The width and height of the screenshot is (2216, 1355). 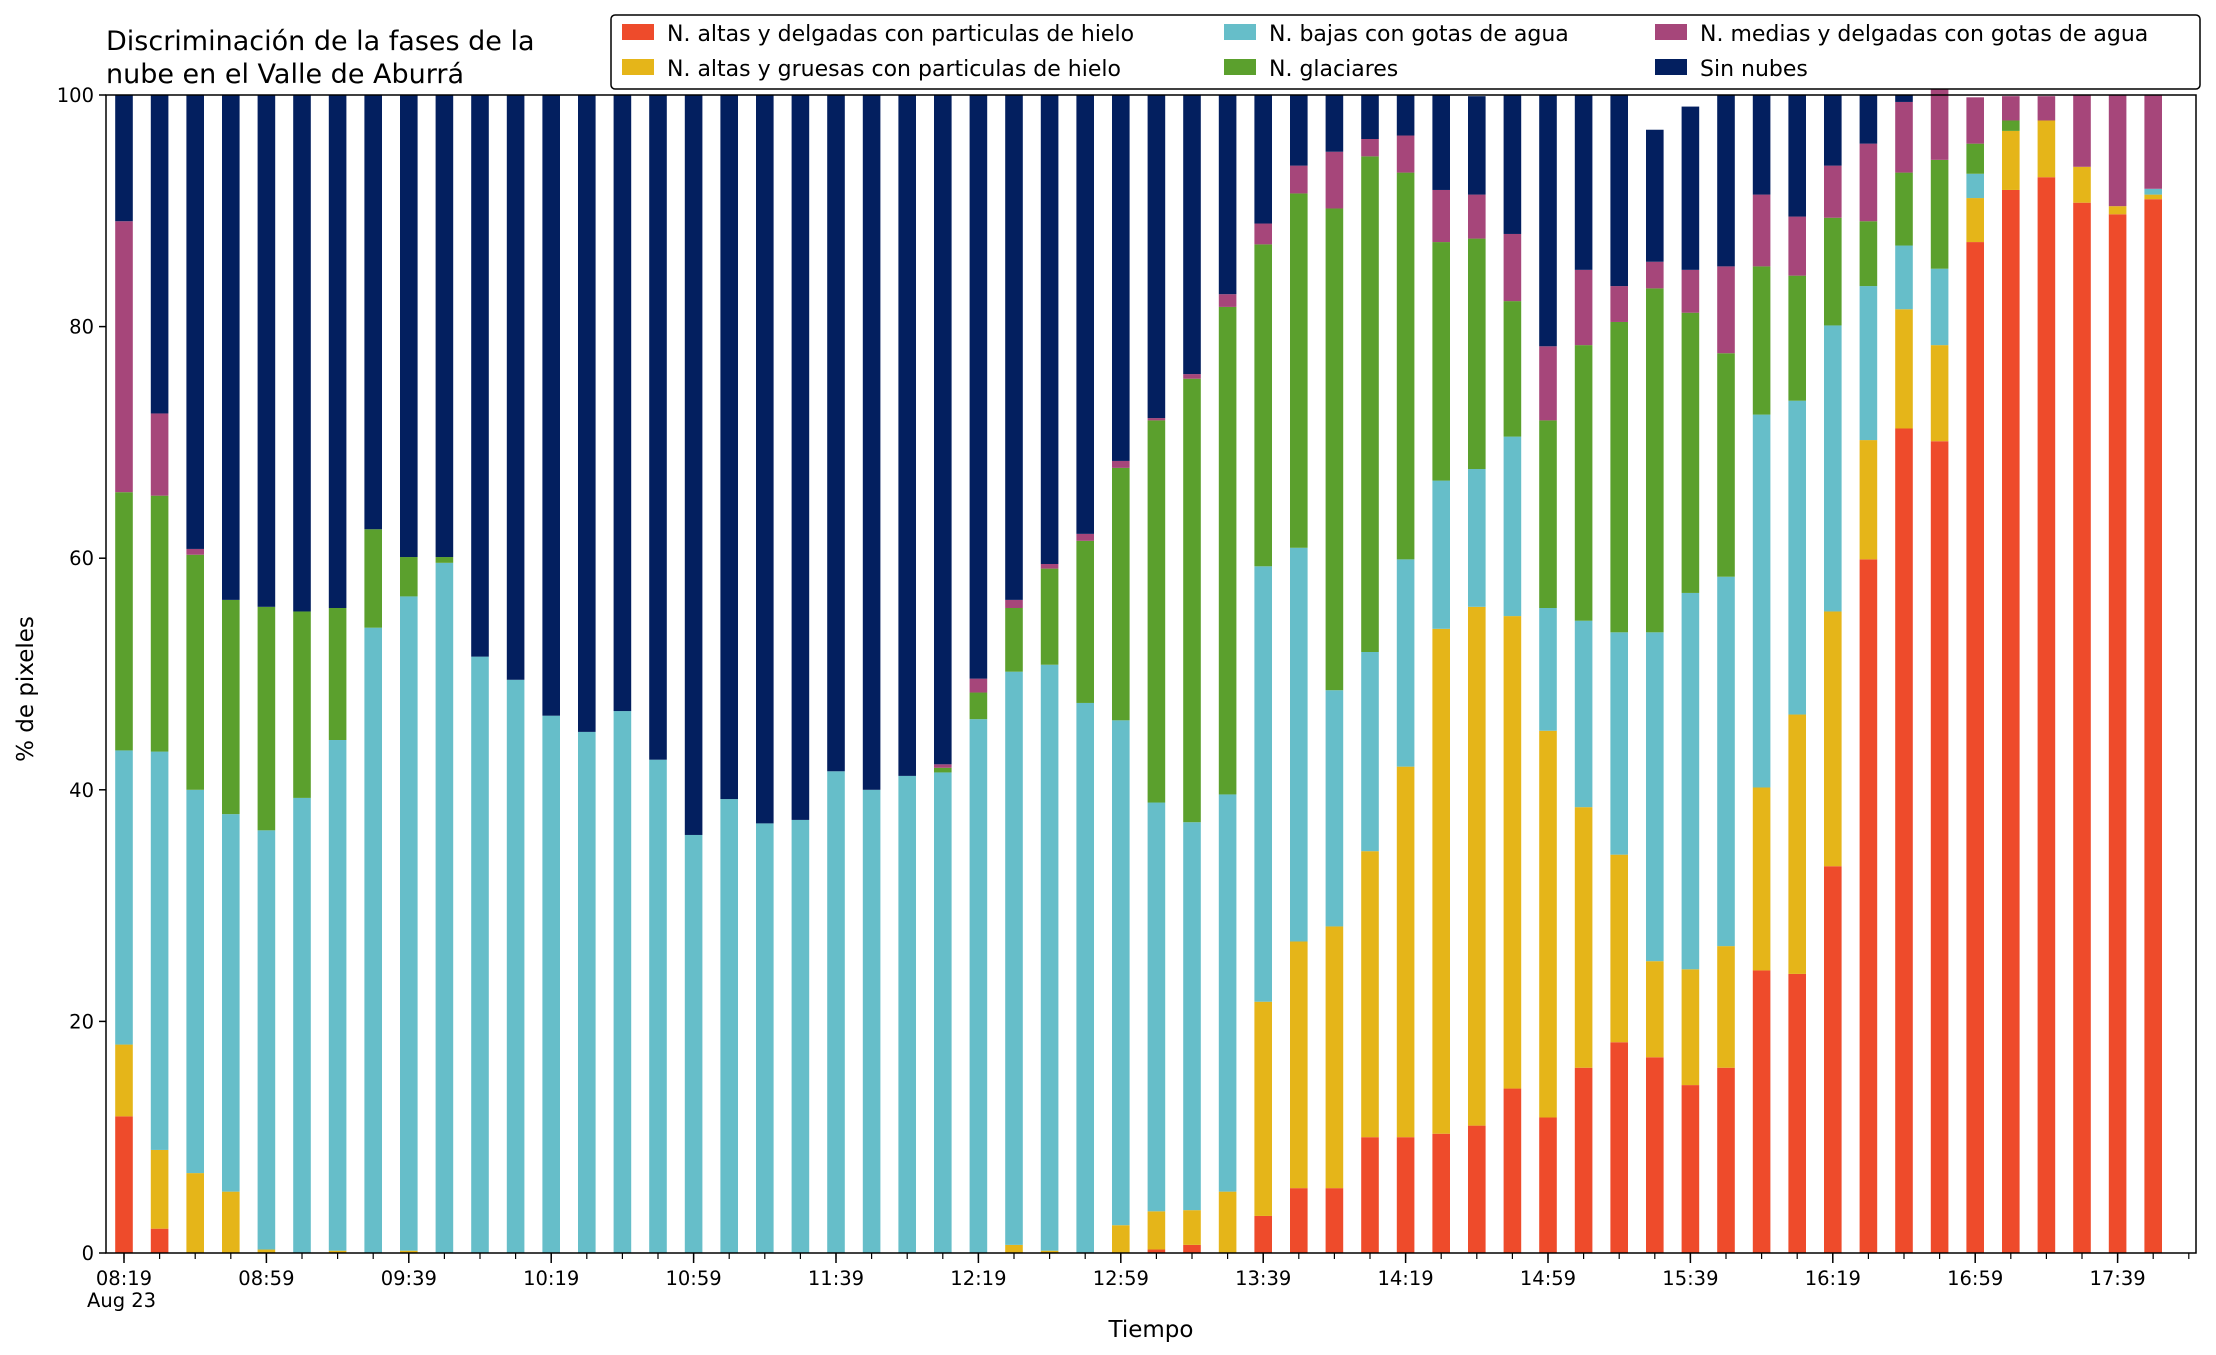 I want to click on x-tick-label-0: 08:19, so click(x=124, y=1278).